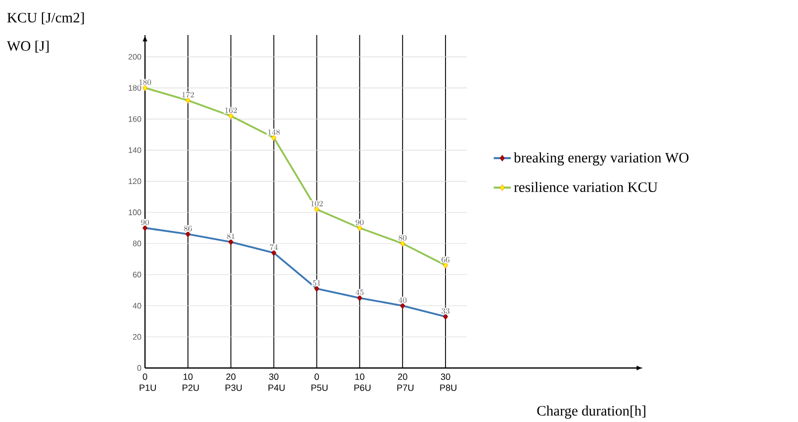 The width and height of the screenshot is (798, 422). Describe the element at coordinates (317, 203) in the screenshot. I see `data-label: 102` at that location.